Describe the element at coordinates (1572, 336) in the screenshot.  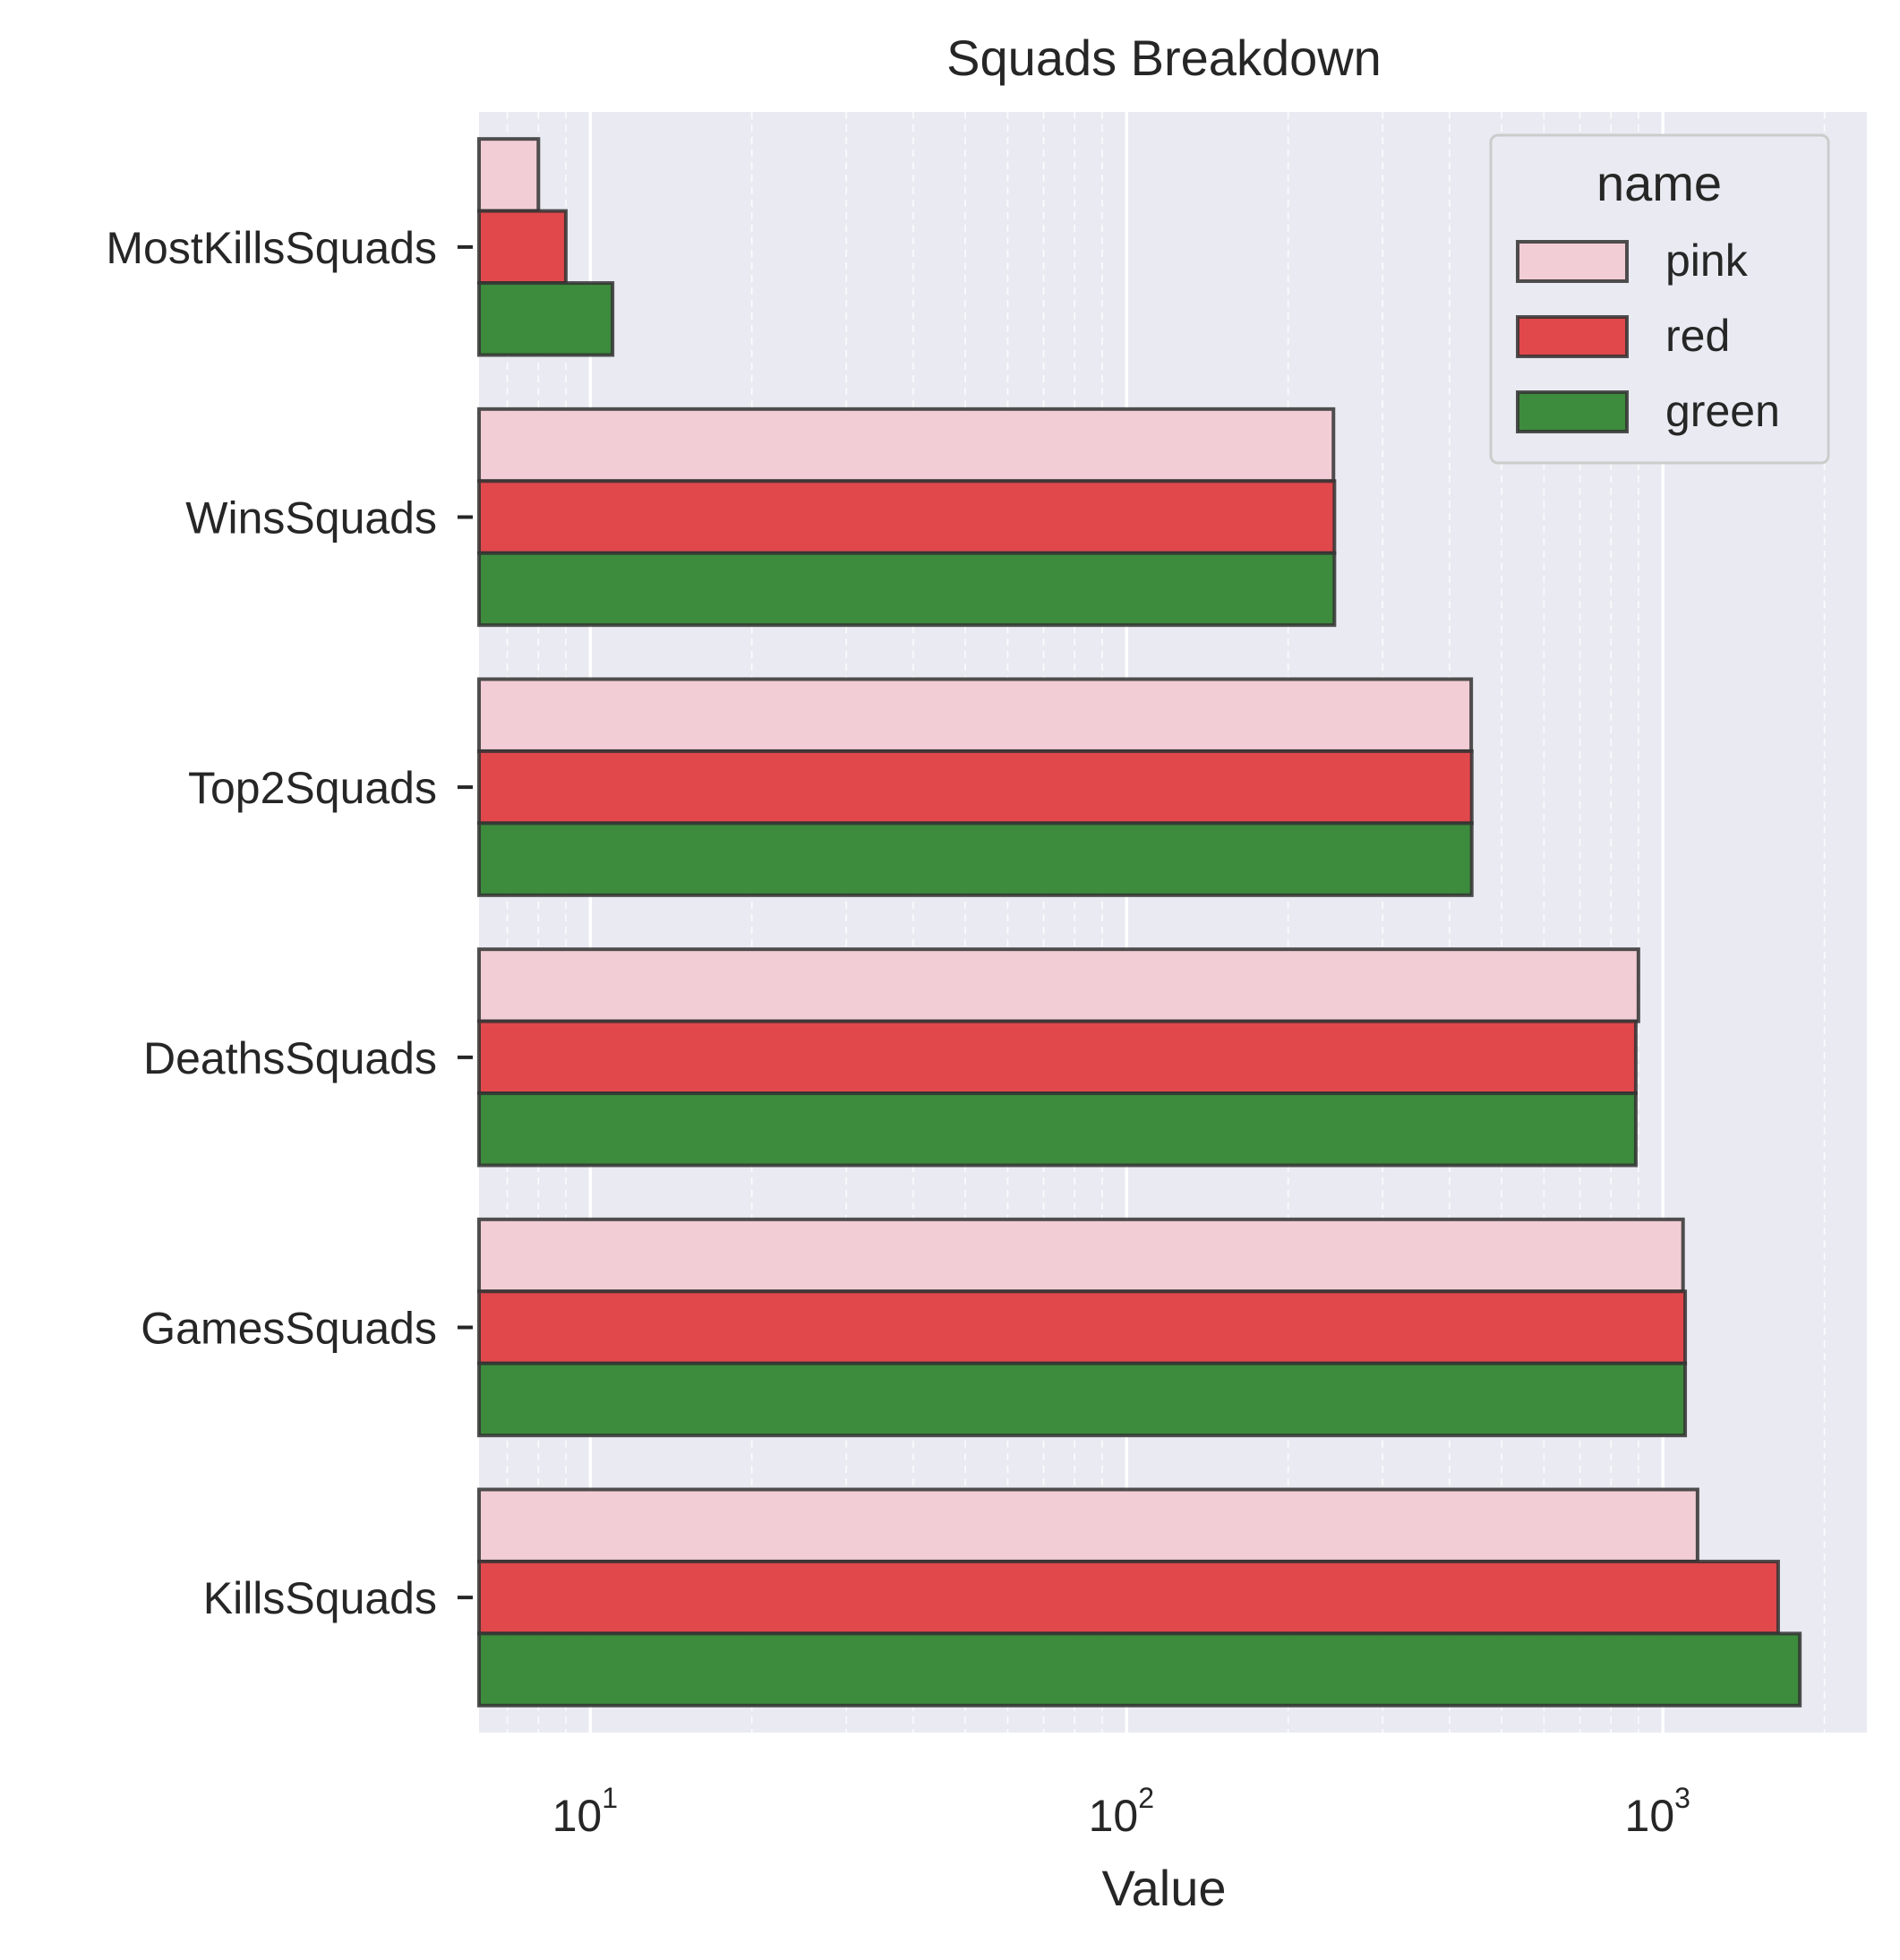
I see `legend-swatch-red` at that location.